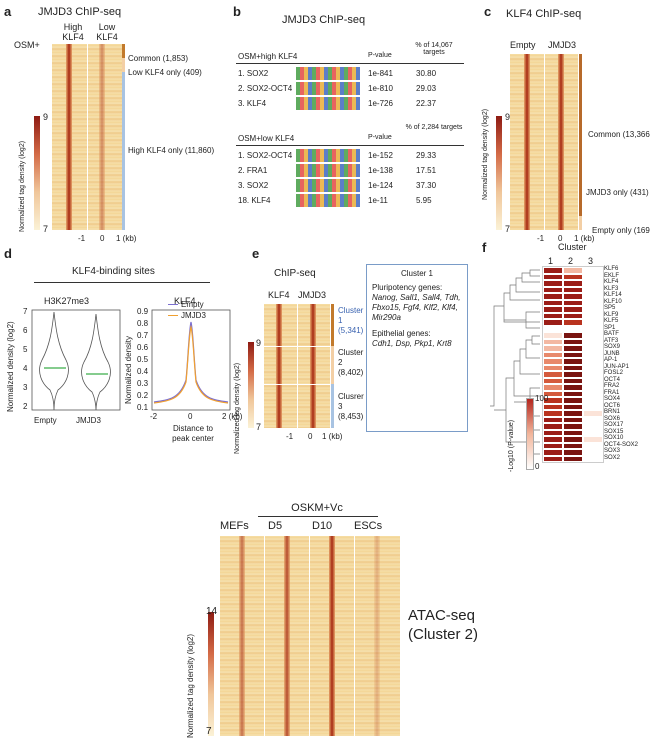  What do you see at coordinates (443, 625) in the screenshot?
I see `panel-g-title: ATAC-seq (Cluster 2)` at bounding box center [443, 625].